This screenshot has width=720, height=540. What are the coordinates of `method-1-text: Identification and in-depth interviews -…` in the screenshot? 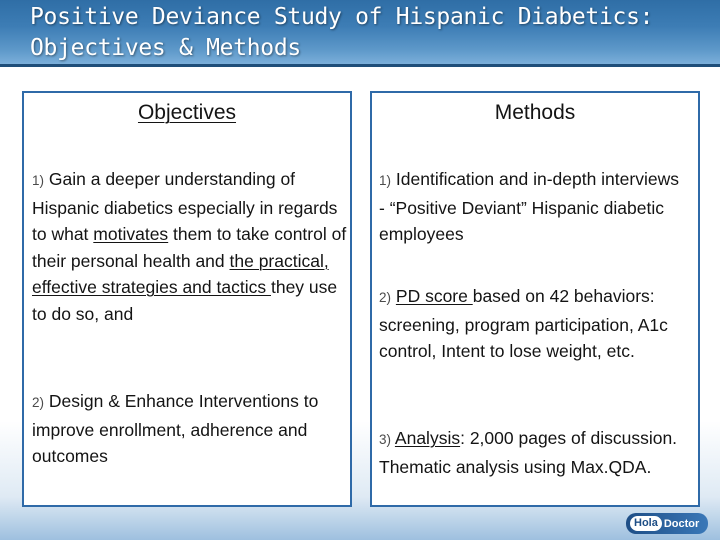 It's located at (529, 206).